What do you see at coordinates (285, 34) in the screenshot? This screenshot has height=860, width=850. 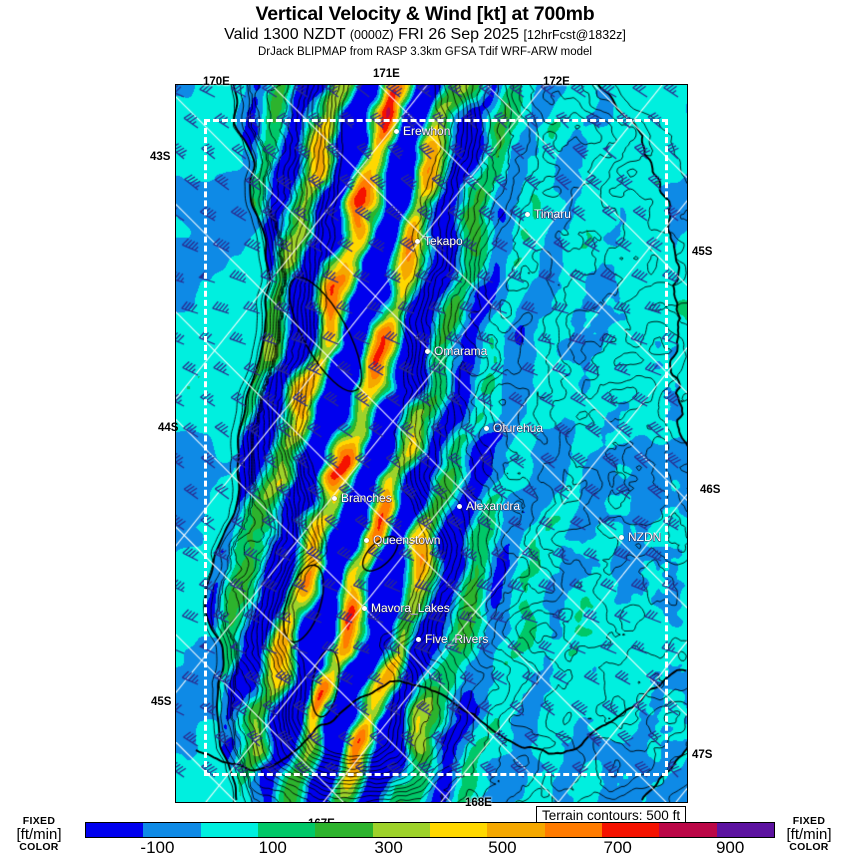 I see `valid-prefix: Valid 1300 NZDT` at bounding box center [285, 34].